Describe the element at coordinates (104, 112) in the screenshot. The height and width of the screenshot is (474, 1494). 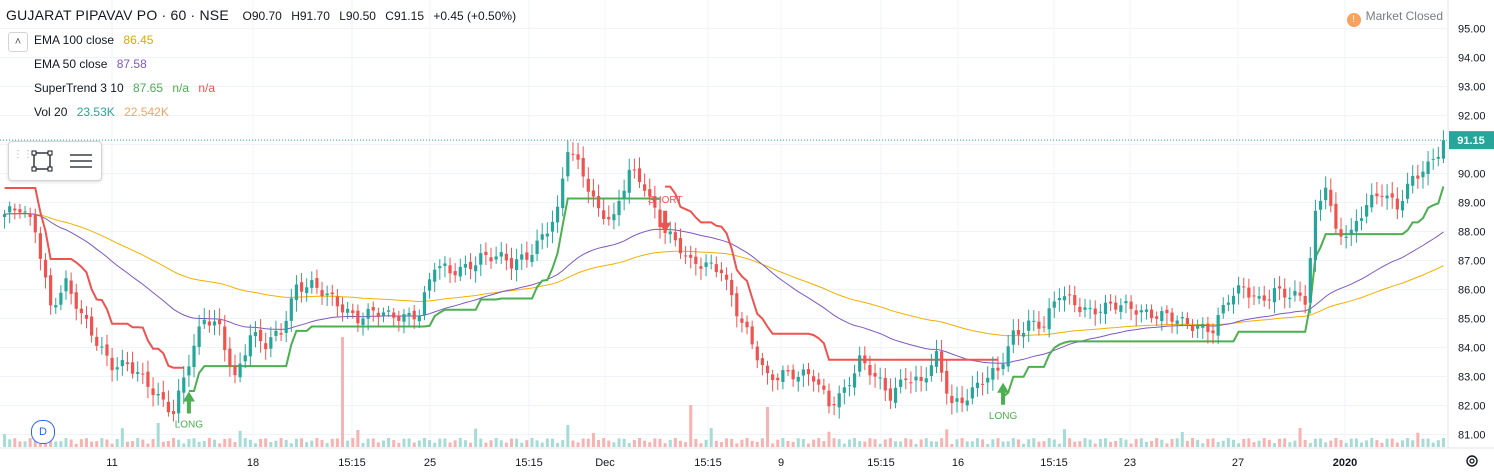
I see `indicator-volume: Vol 20 23.53K 22.542K` at that location.